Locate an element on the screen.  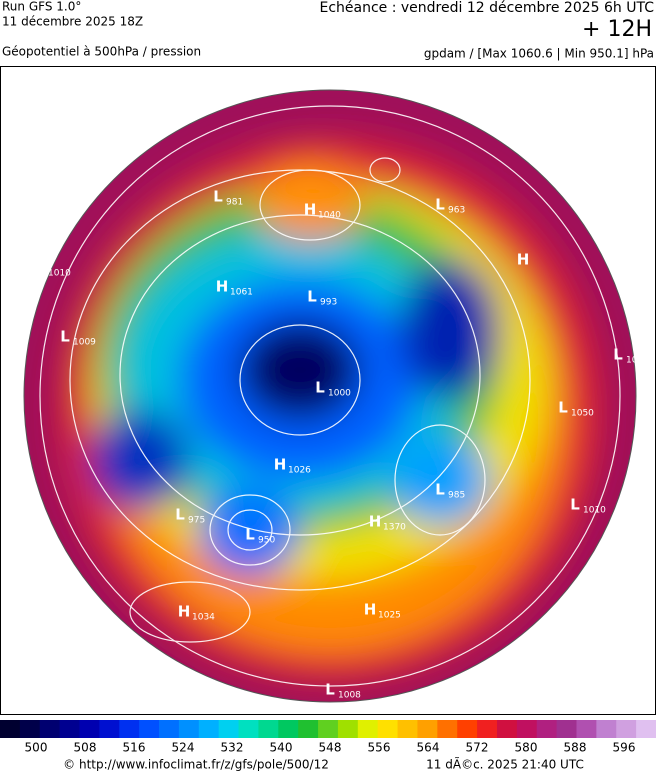
colorbar-label: 548 is located at coordinates (330, 748).